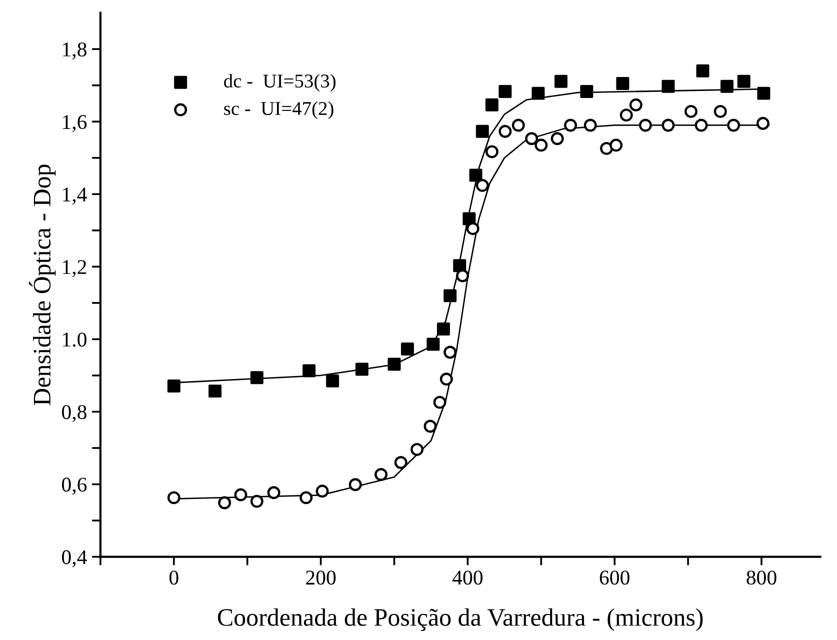 This screenshot has width=837, height=640. Describe the element at coordinates (74, 51) in the screenshot. I see `y-tick-label: 1,8` at that location.